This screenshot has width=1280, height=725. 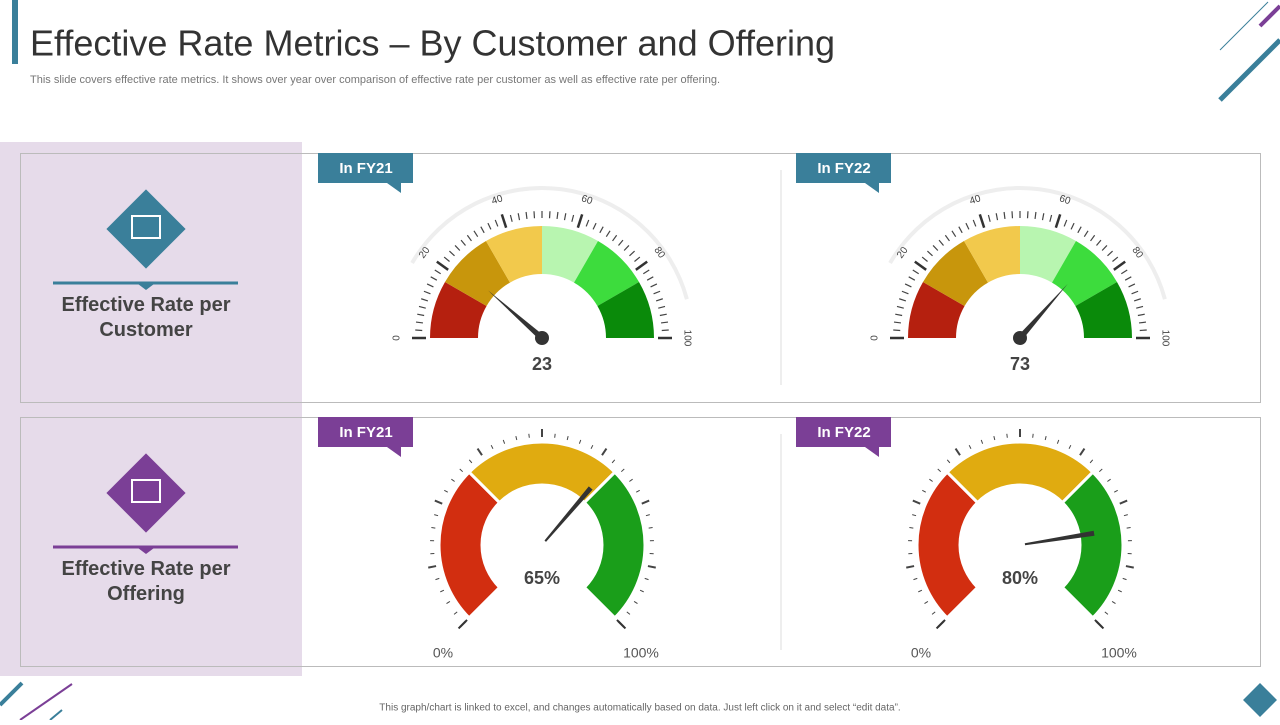 What do you see at coordinates (542, 578) in the screenshot?
I see `gauge-value: 65%` at bounding box center [542, 578].